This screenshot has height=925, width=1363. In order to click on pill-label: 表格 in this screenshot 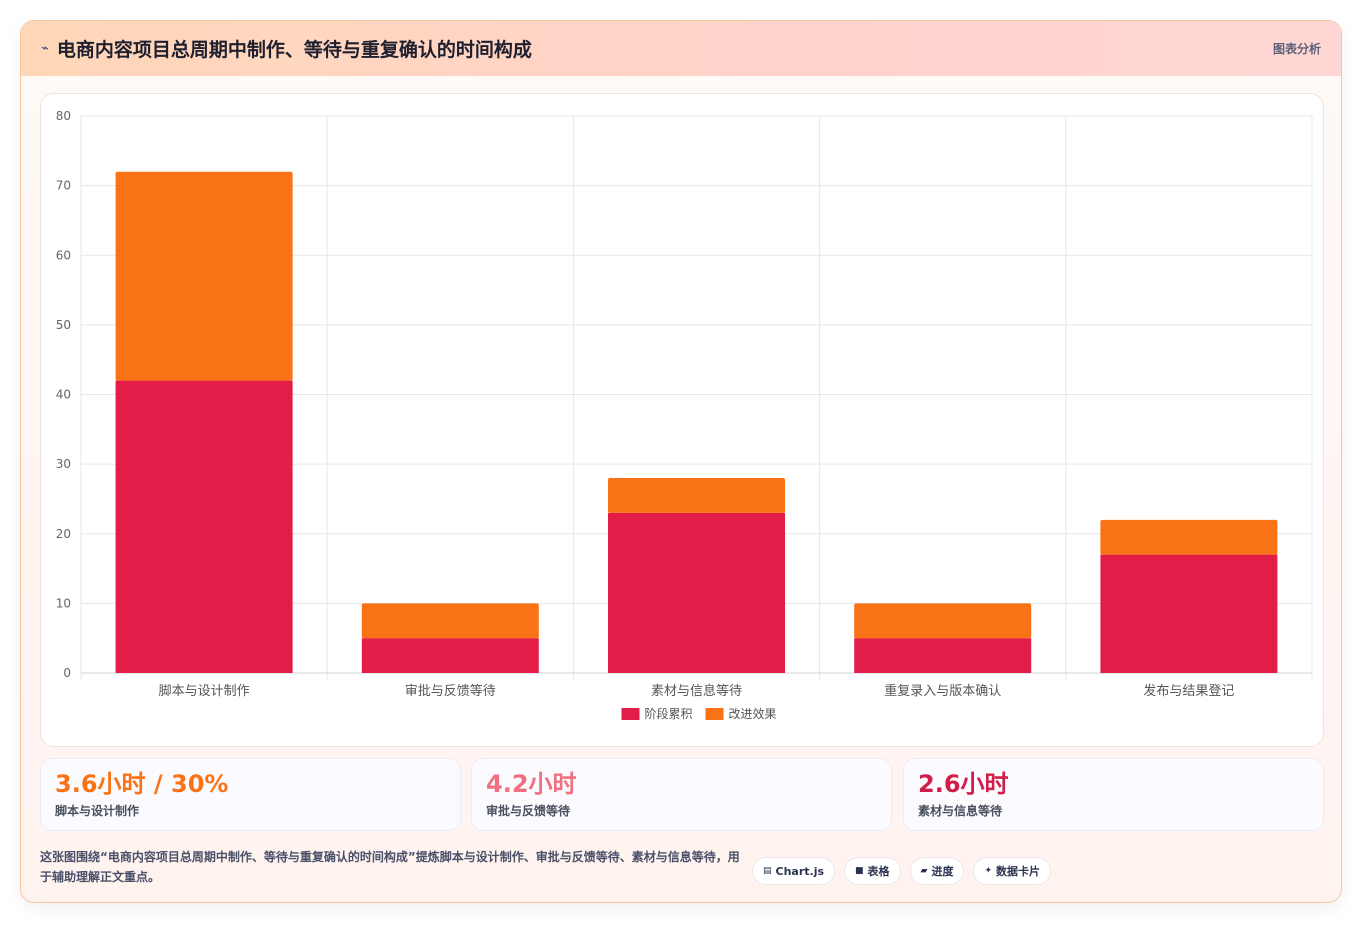, I will do `click(878, 871)`.